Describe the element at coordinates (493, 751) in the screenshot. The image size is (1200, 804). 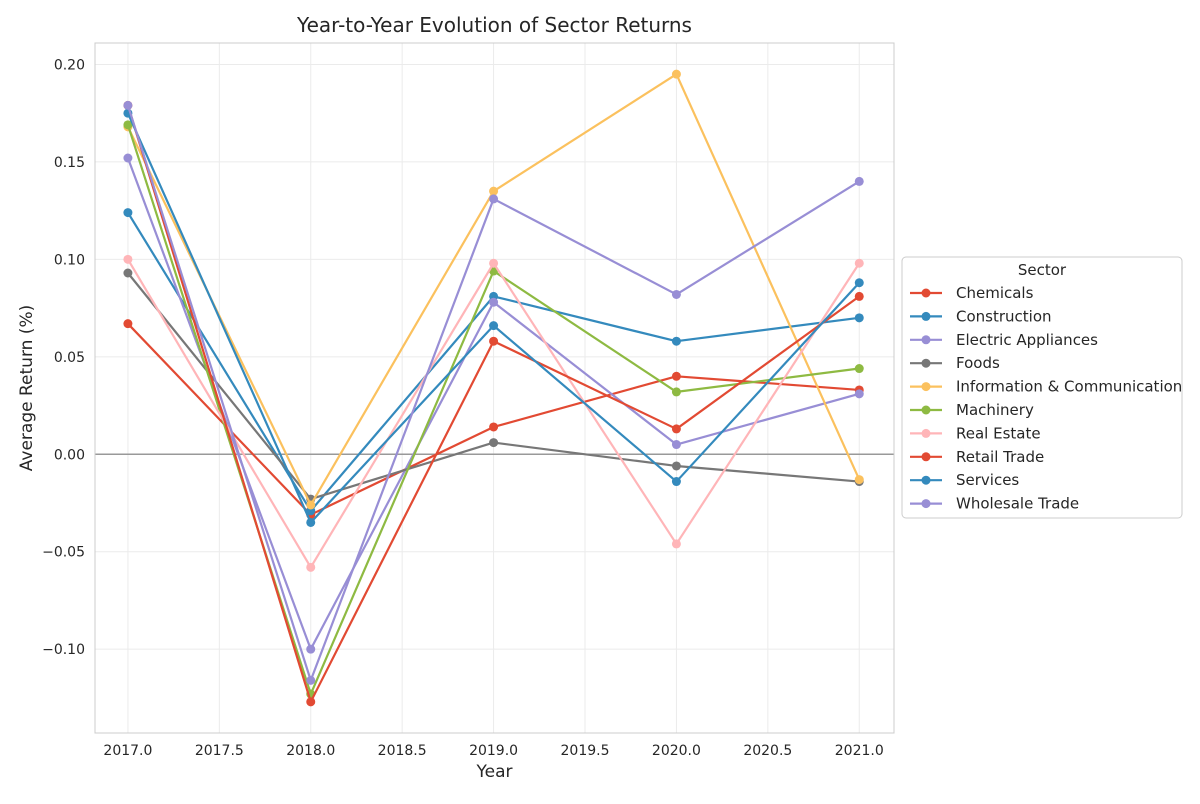
I see `x-tick-label: 2019.0` at that location.